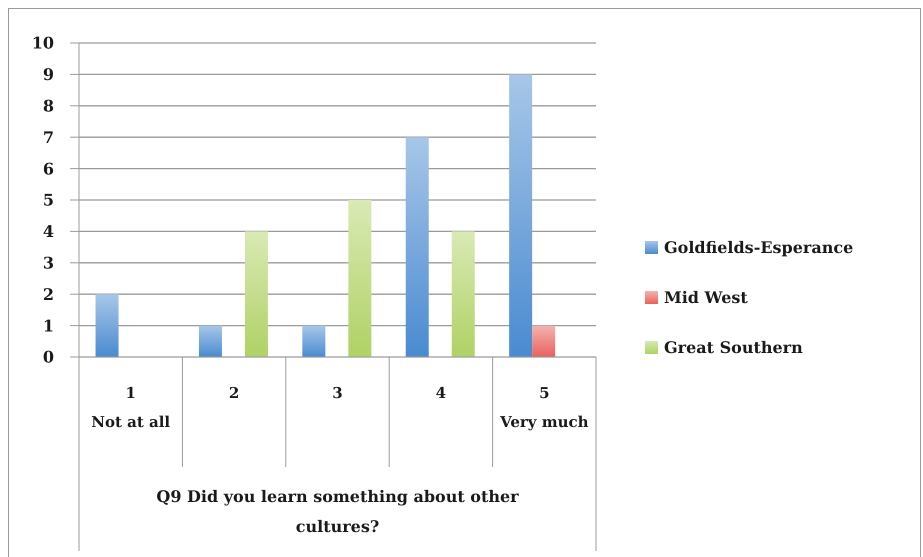 The image size is (923, 557). Describe the element at coordinates (706, 297) in the screenshot. I see `legend-label: Mid West` at that location.